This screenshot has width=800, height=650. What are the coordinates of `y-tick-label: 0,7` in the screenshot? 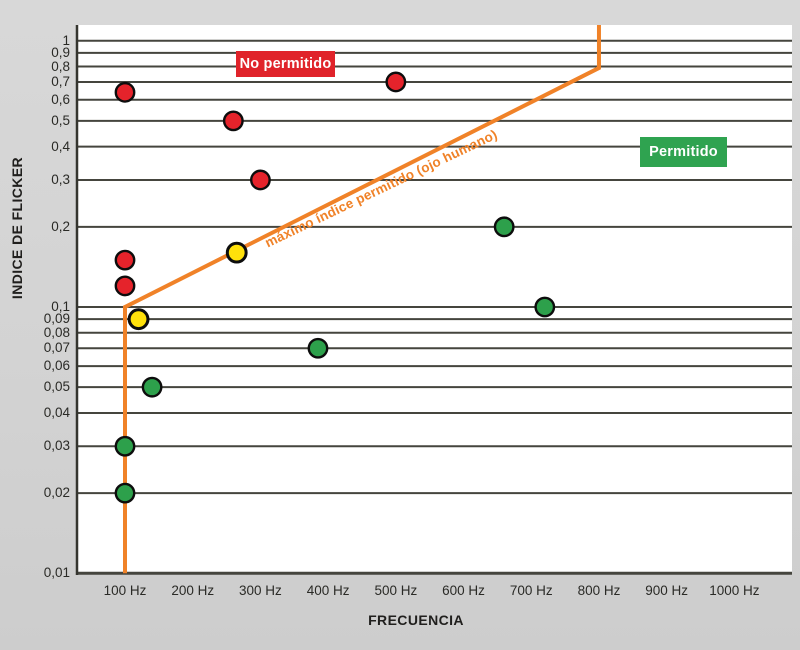 It's located at (60, 81).